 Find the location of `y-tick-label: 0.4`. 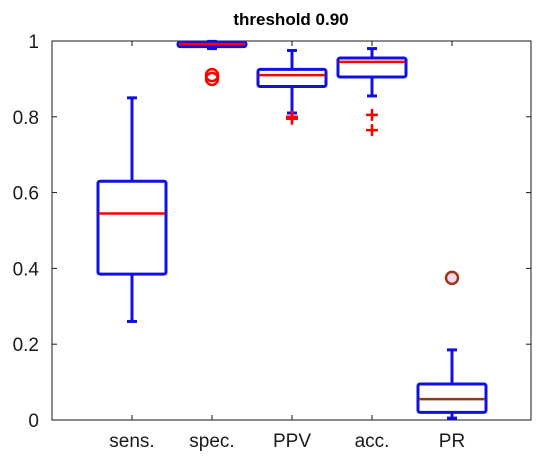

y-tick-label: 0.4 is located at coordinates (26, 269).